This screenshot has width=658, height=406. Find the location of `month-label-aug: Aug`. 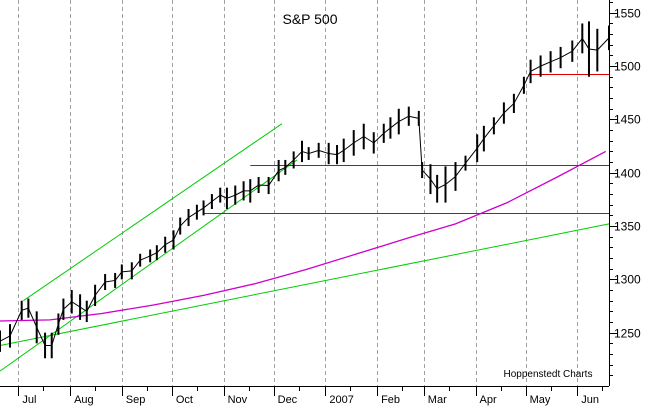

month-label-aug: Aug is located at coordinates (84, 400).